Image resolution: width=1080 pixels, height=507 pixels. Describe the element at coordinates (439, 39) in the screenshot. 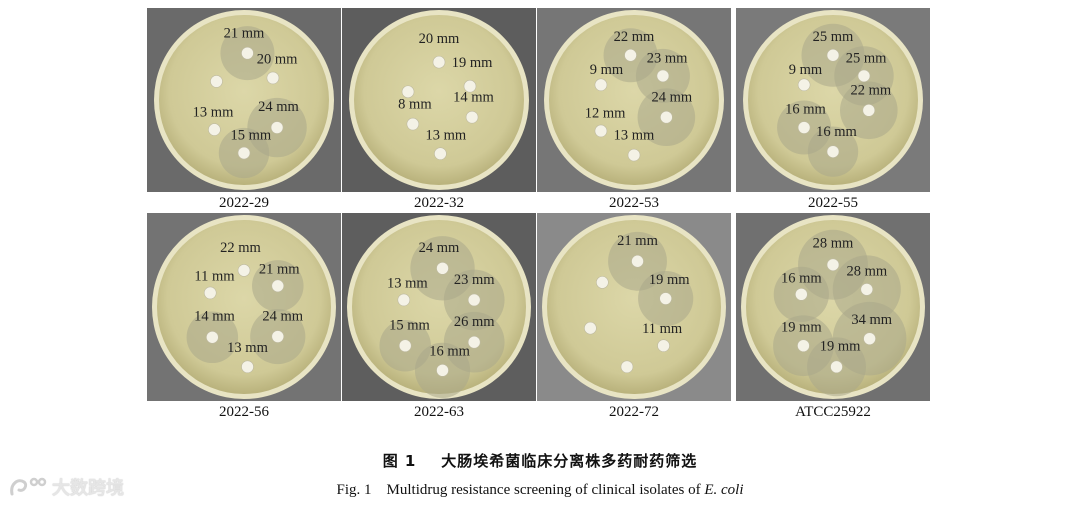

I see `zone-diameter-label: 20 mm` at that location.